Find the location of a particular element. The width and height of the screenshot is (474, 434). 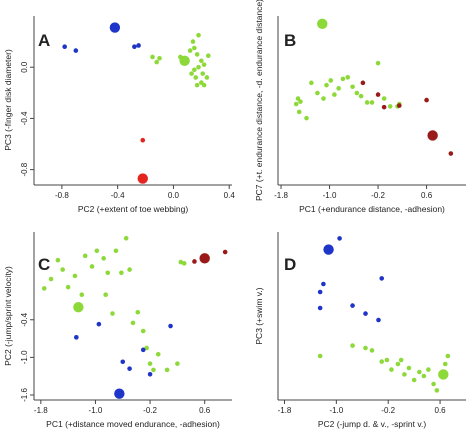

y-axis-label: PC2 (-jump/sprint velocity) is located at coordinates (8, 316).